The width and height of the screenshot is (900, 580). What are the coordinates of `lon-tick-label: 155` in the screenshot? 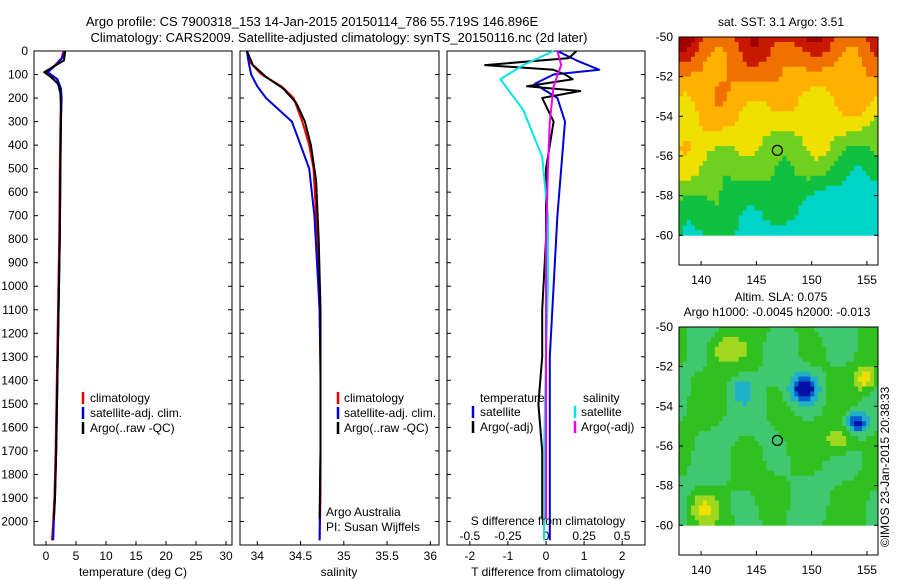 It's located at (867, 280).